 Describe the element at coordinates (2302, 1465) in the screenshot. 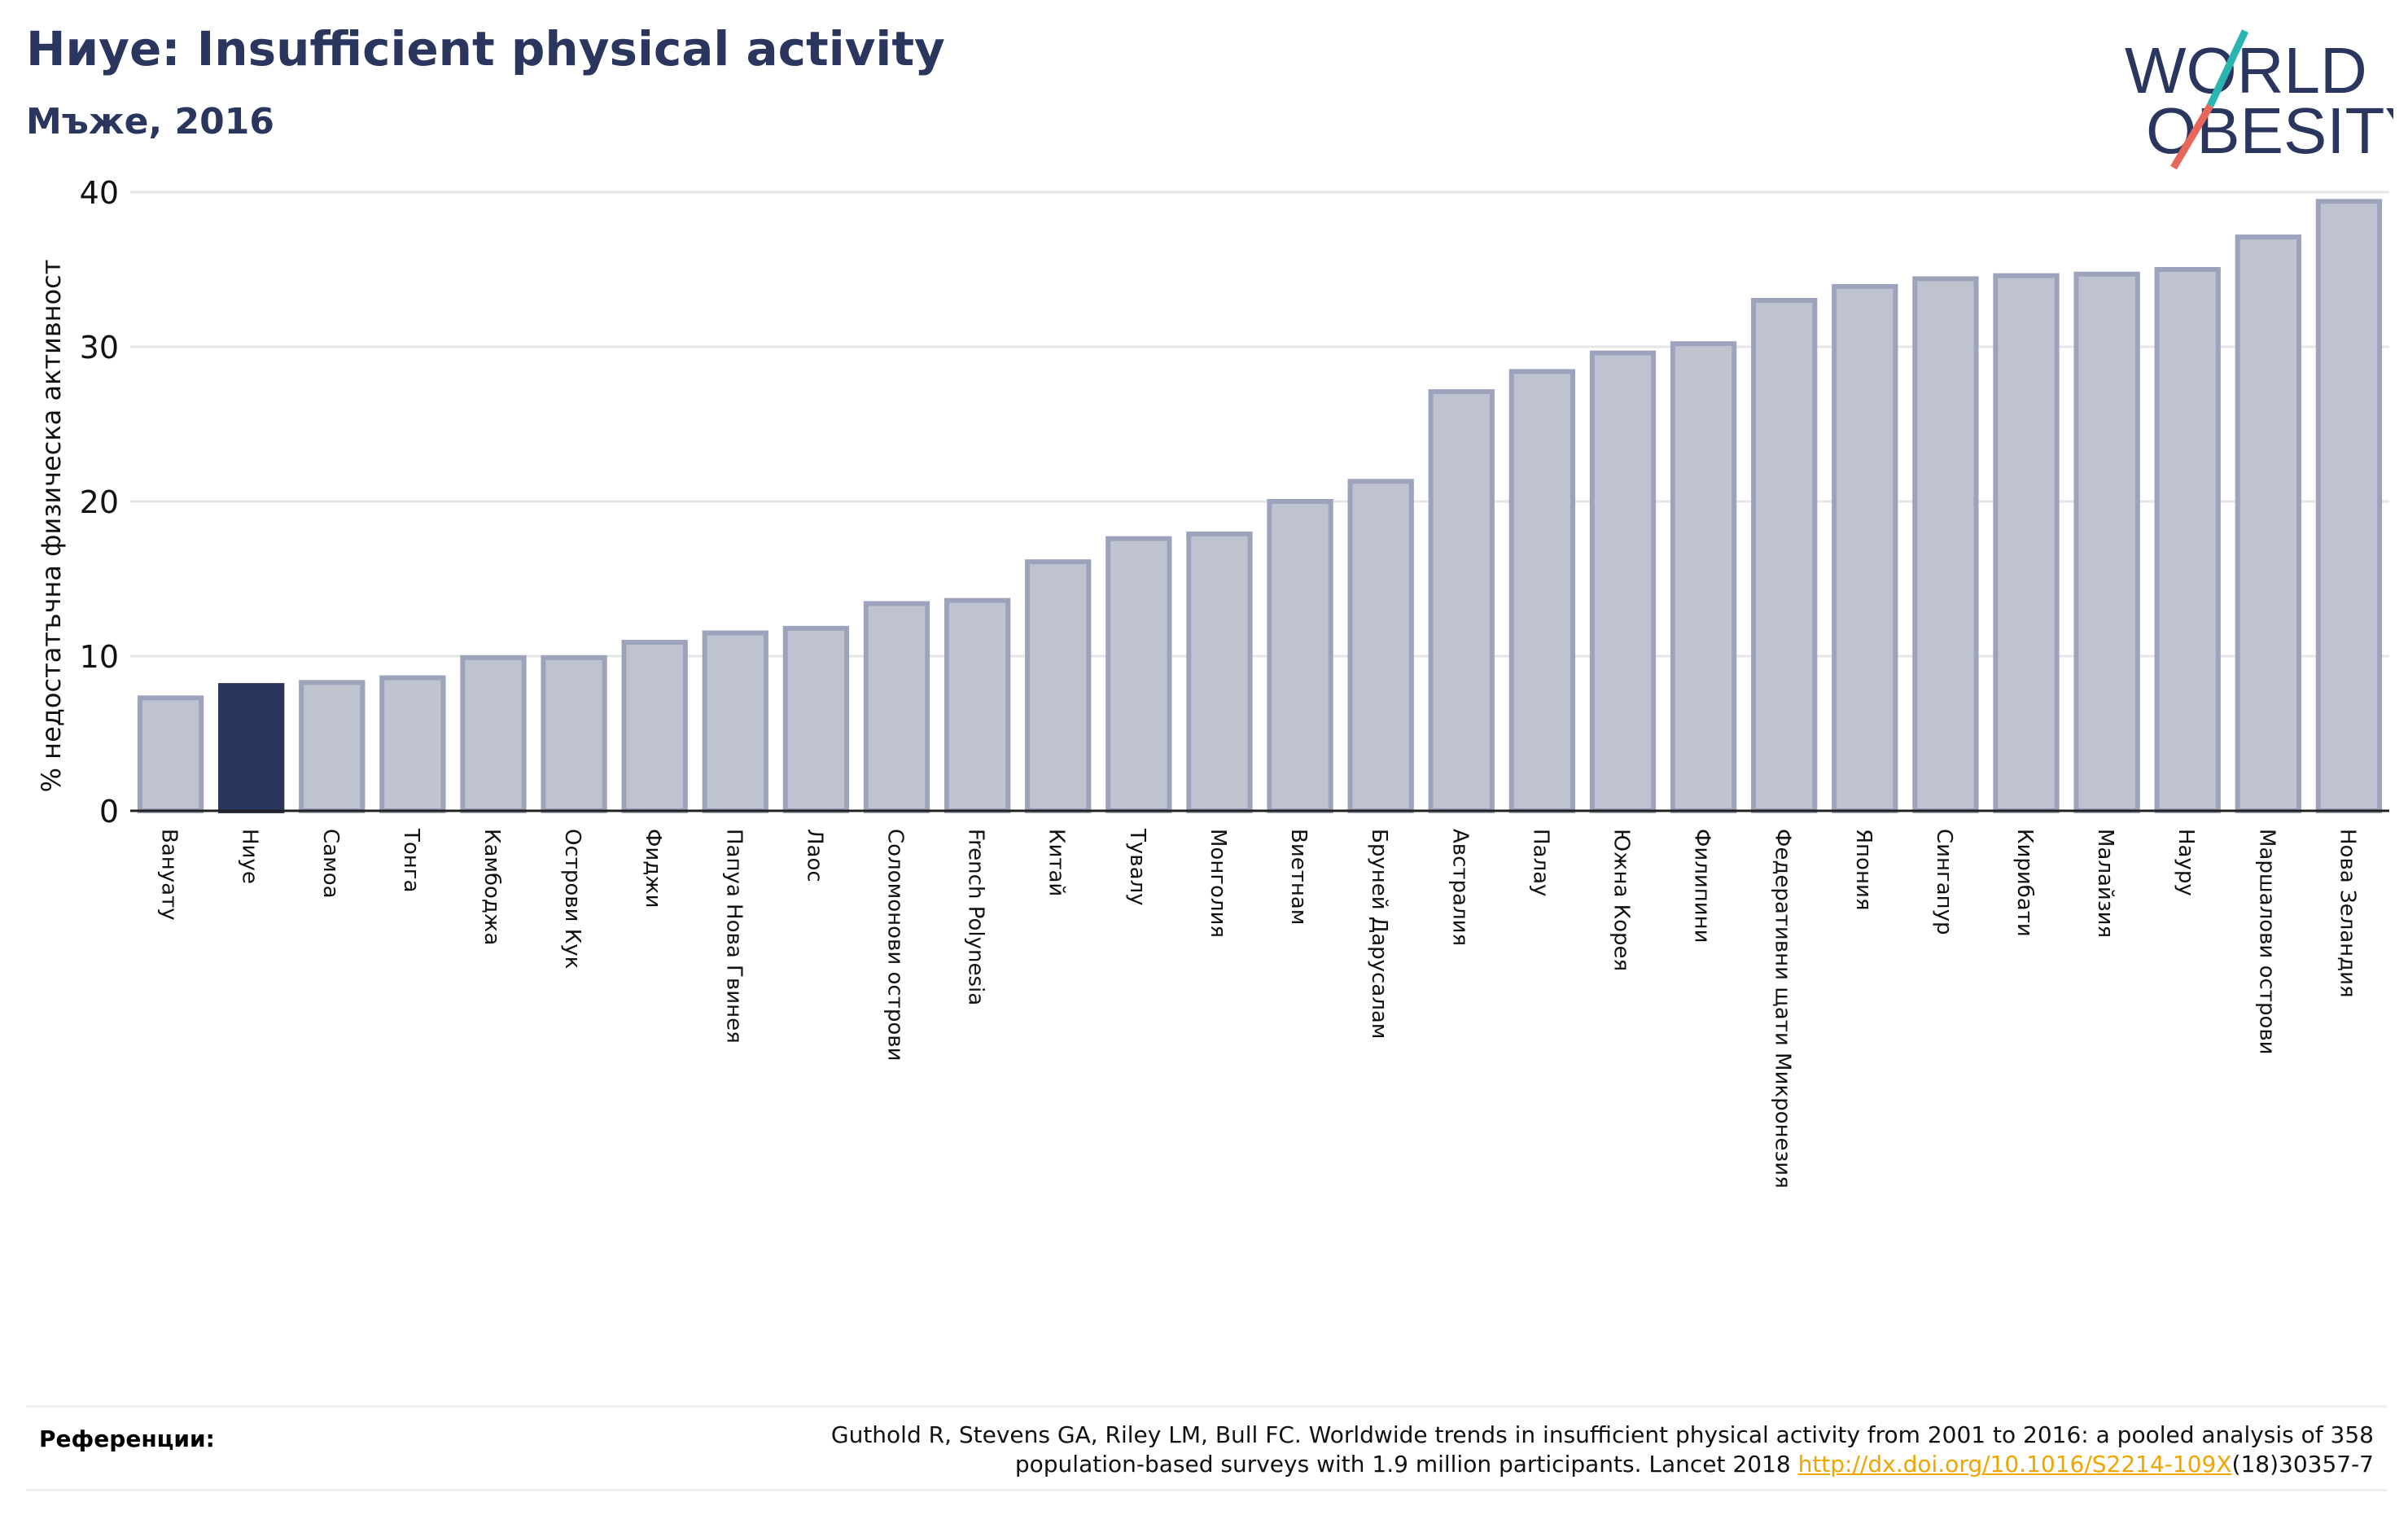

I see `references-line-2-suffix: (18)30357-7` at that location.